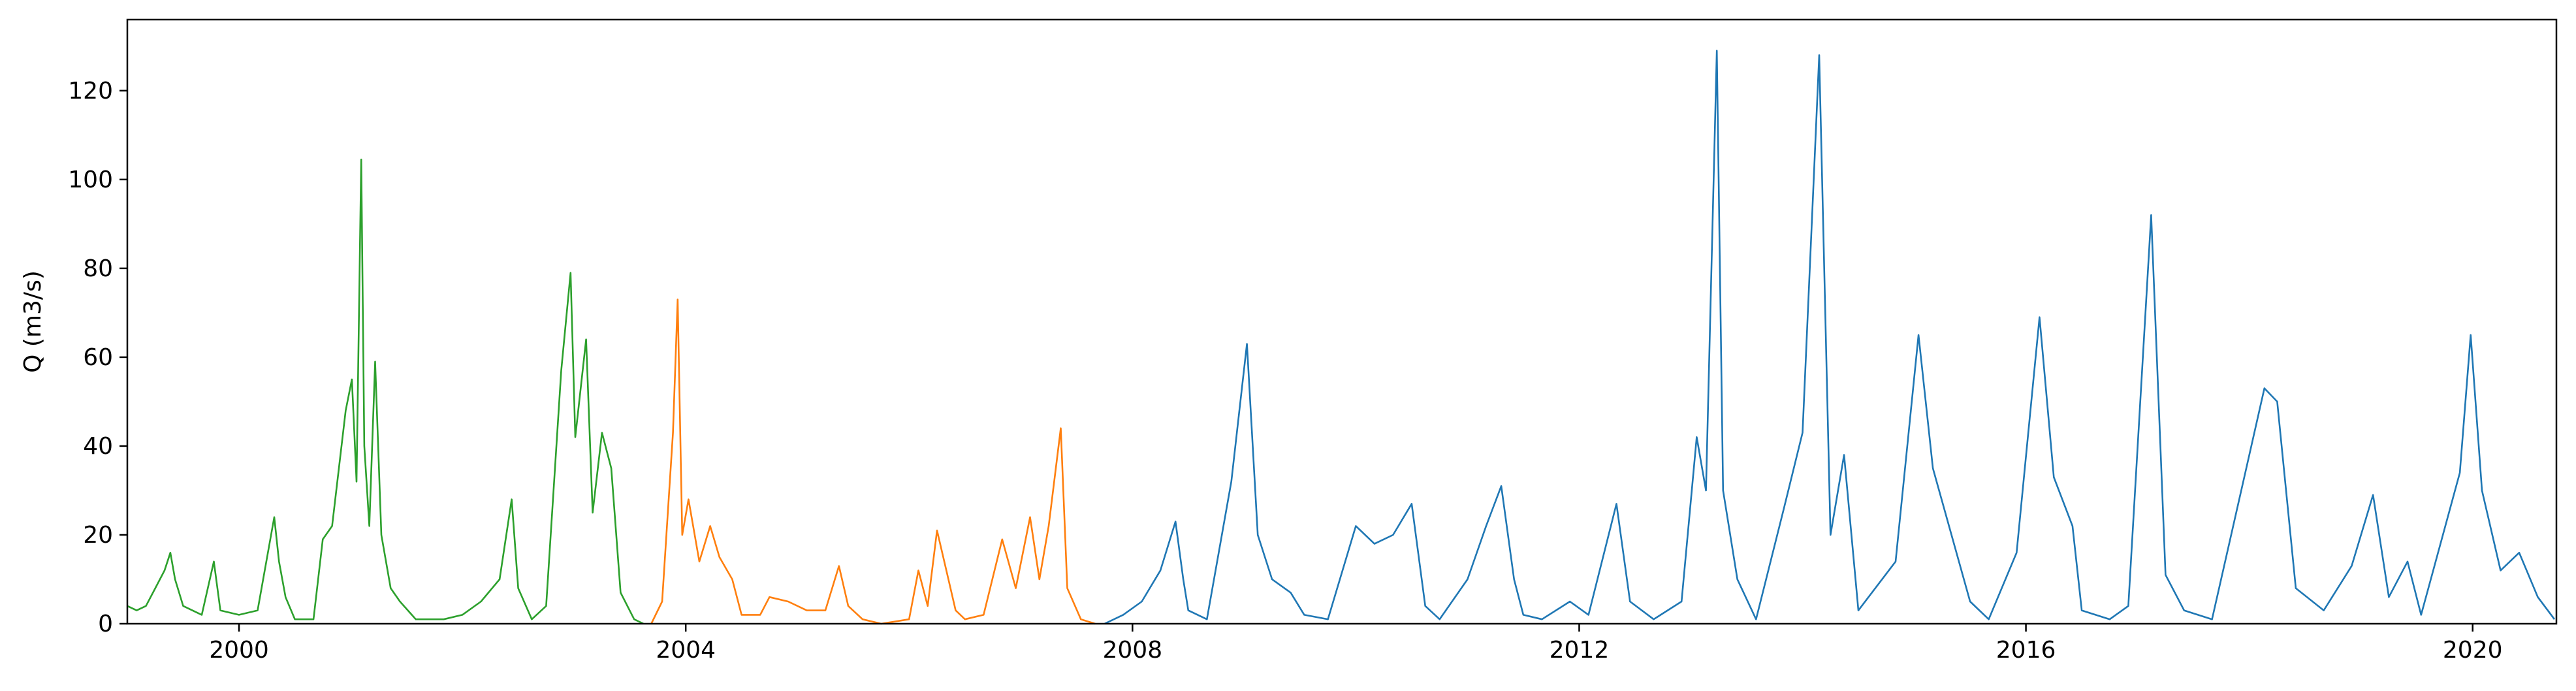 This screenshot has height=691, width=2576. Describe the element at coordinates (1580, 650) in the screenshot. I see `x-tick-label: 2012` at that location.